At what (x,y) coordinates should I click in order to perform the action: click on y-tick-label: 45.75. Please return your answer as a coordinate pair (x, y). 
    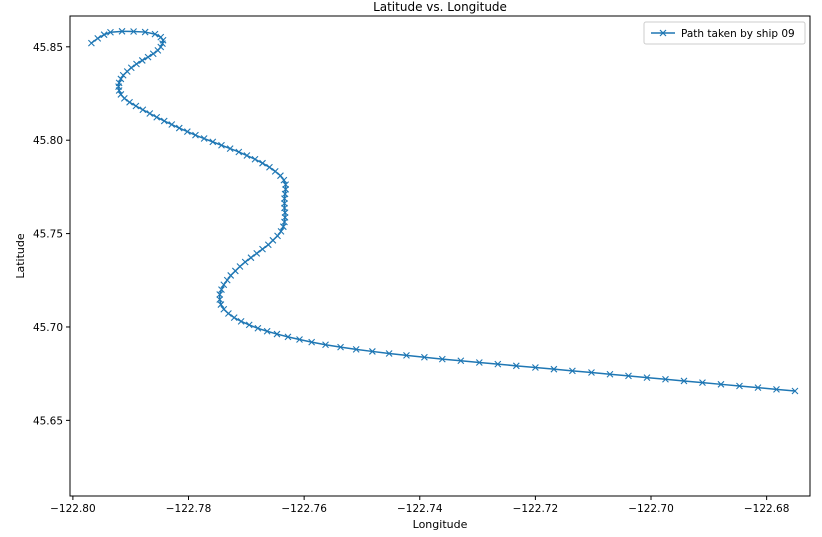
    Looking at the image, I should click on (48, 235).